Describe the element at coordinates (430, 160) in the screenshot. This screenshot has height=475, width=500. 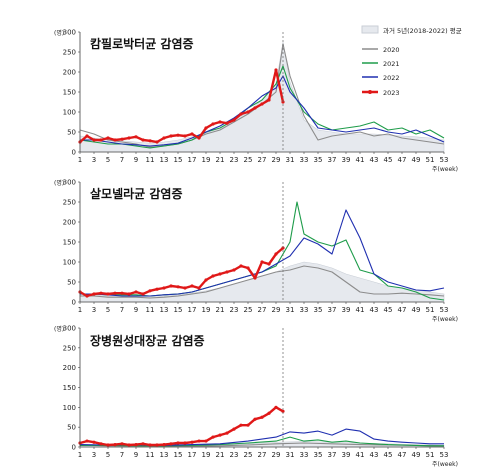
I see `x-tick-label: 51` at that location.